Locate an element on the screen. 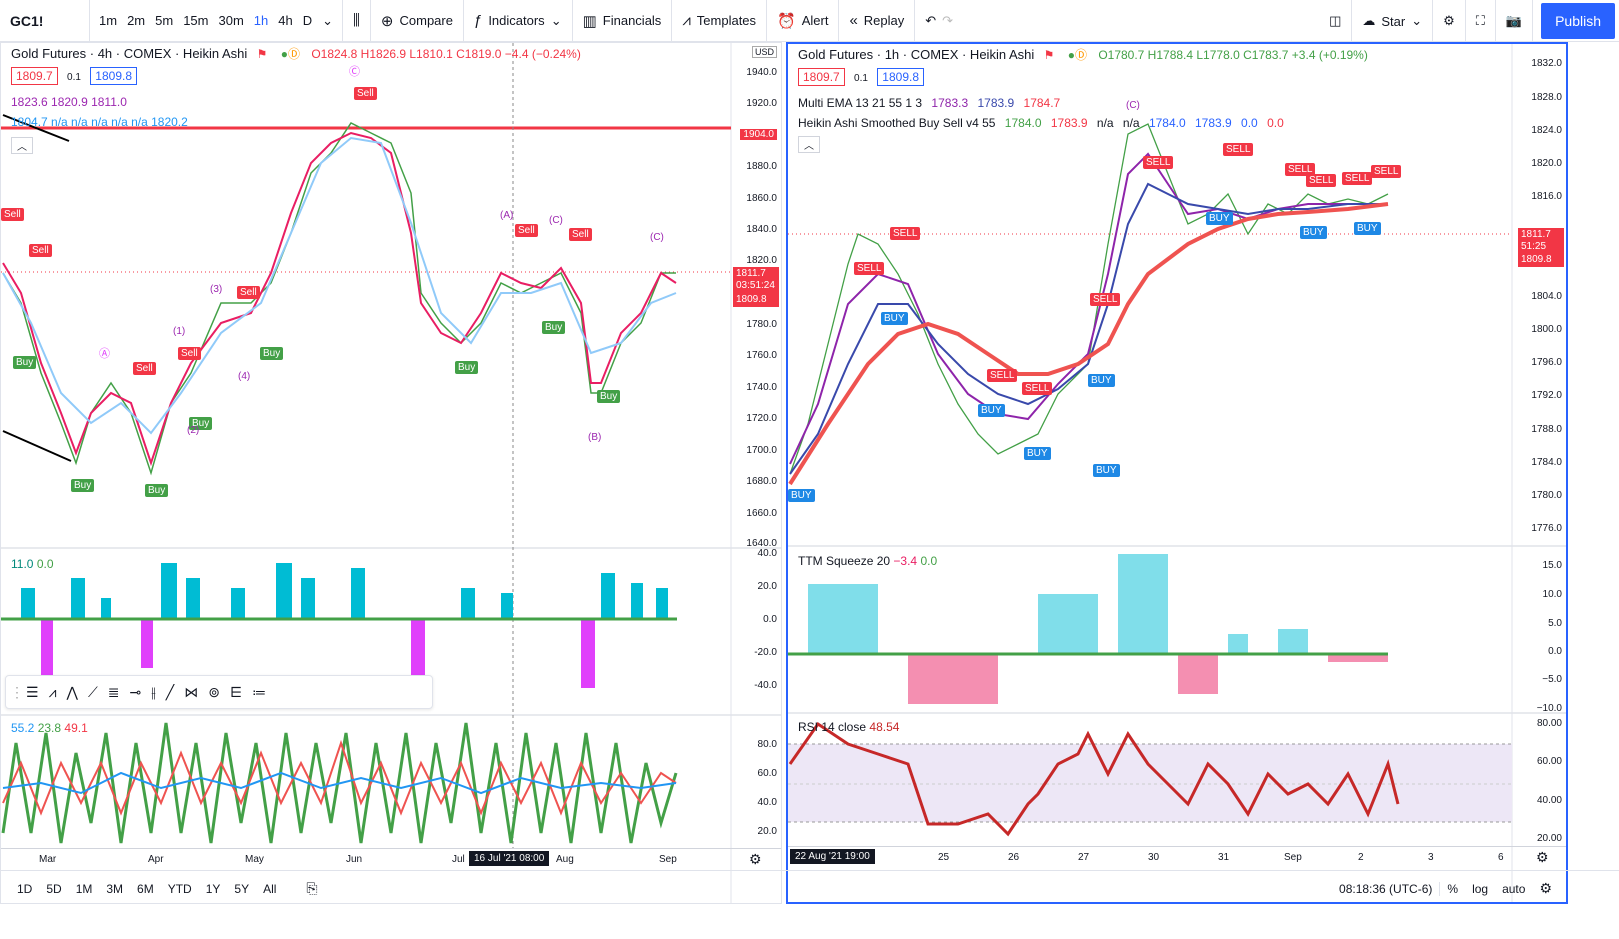 The height and width of the screenshot is (939, 1619). left-symbol-title: Gold Futures · 4h · COMEX · Heikin Ashi is located at coordinates (129, 53).